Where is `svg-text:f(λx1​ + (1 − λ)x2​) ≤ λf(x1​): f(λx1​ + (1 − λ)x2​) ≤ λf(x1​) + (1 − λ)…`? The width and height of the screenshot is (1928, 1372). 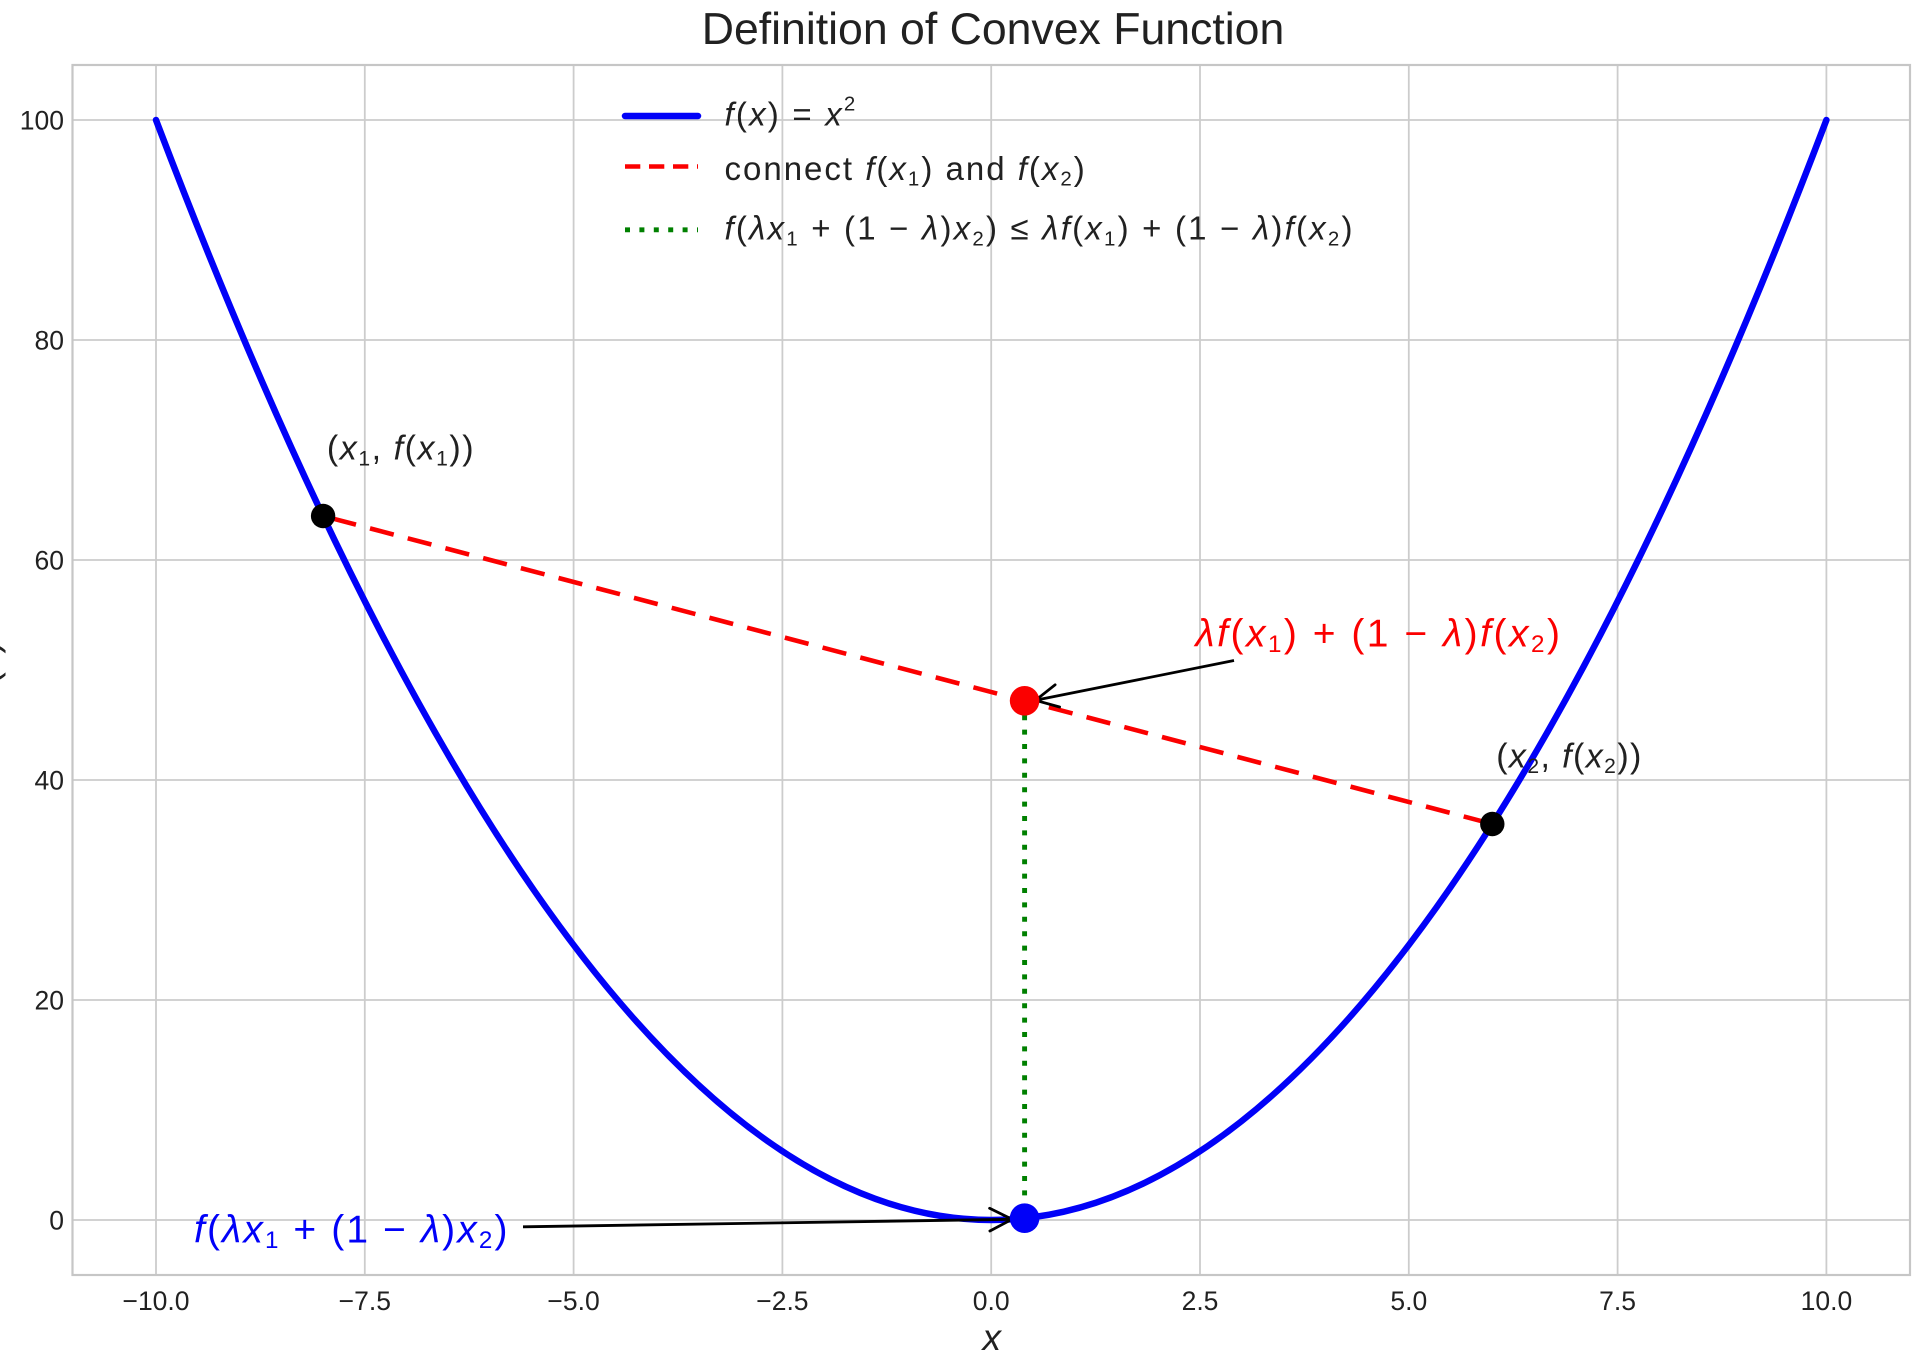
svg-text:f(λx1​ + (1 − λ)x2​) ≤ λf(x1​): f(λx1​ + (1 − λ)x2​) ≤ λf(x1​) + (1 − λ)… is located at coordinates (1040, 230).